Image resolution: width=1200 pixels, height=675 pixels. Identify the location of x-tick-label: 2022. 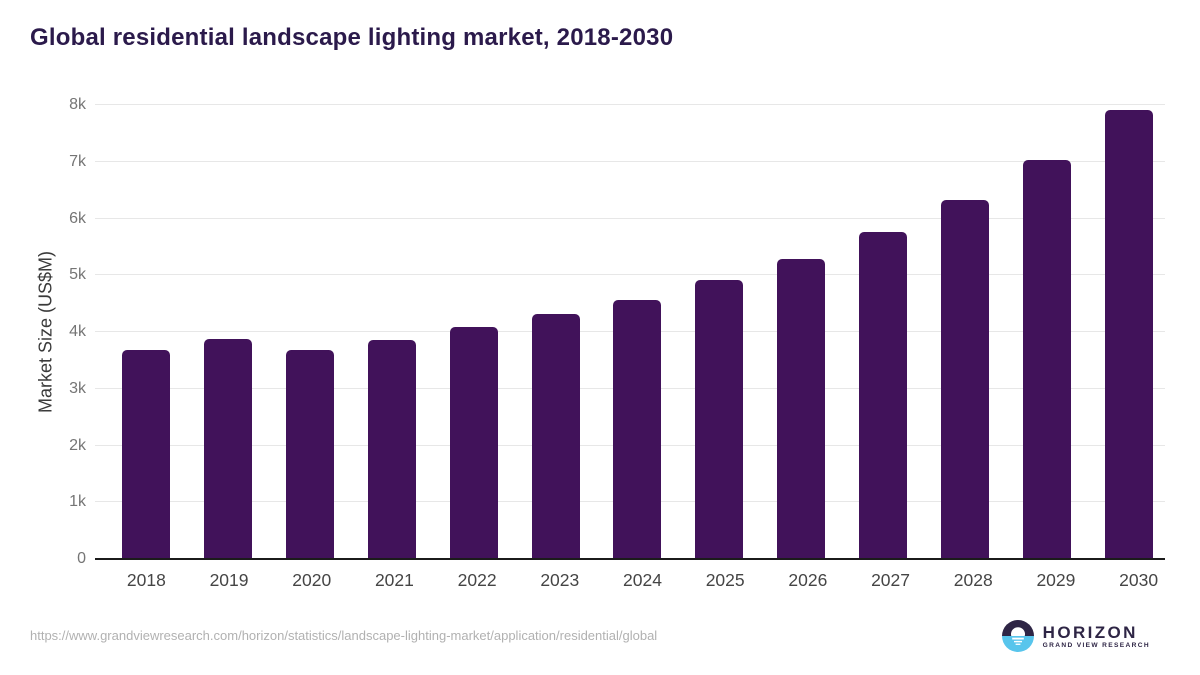
(477, 580).